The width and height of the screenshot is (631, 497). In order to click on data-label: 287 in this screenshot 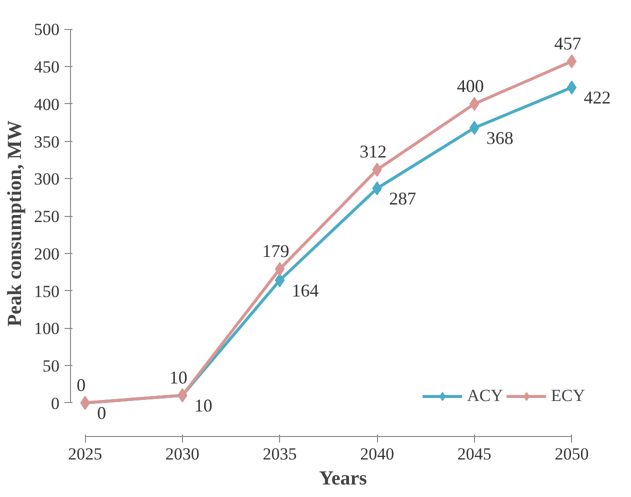, I will do `click(402, 198)`.